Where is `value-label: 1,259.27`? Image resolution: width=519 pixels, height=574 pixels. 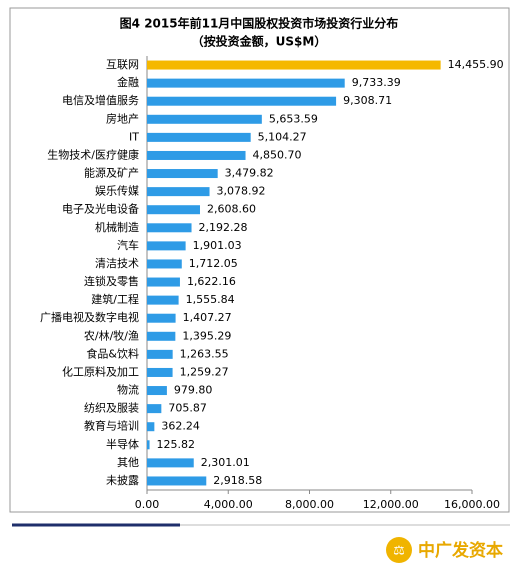
value-label: 1,259.27 is located at coordinates (204, 371).